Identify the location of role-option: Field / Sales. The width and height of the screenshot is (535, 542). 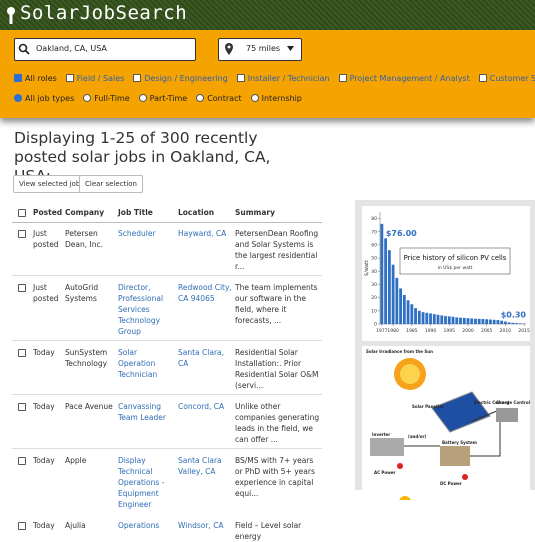
(95, 78).